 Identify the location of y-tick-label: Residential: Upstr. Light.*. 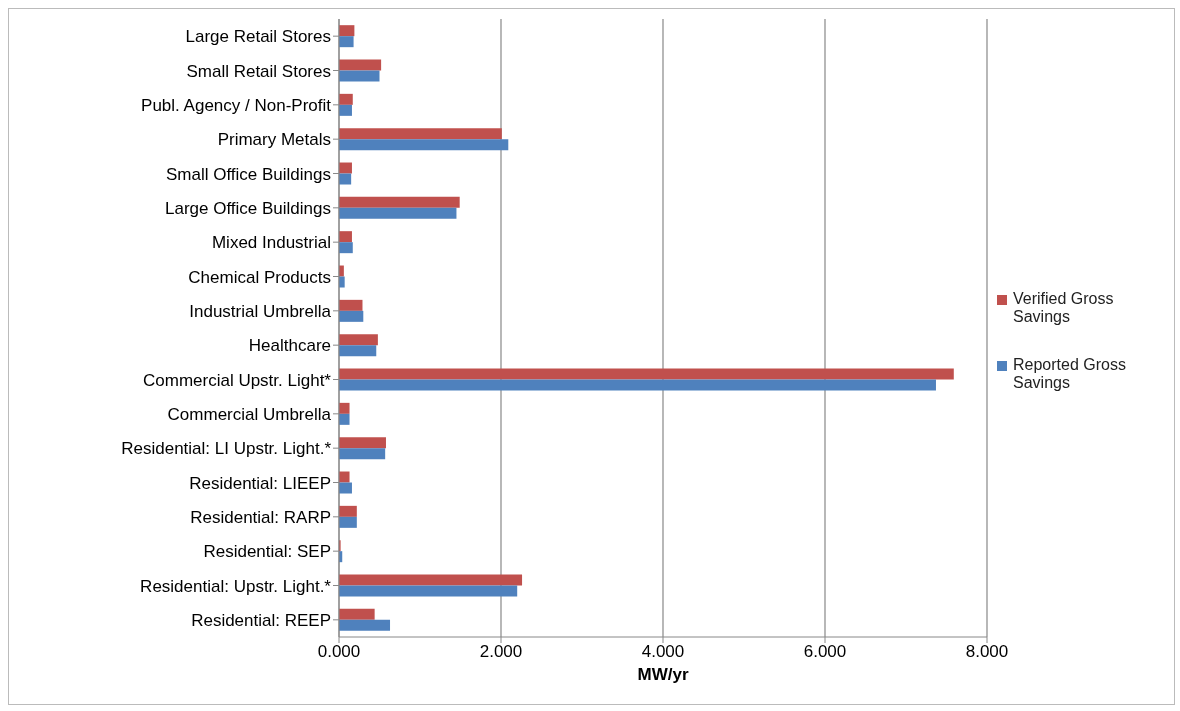
(236, 586).